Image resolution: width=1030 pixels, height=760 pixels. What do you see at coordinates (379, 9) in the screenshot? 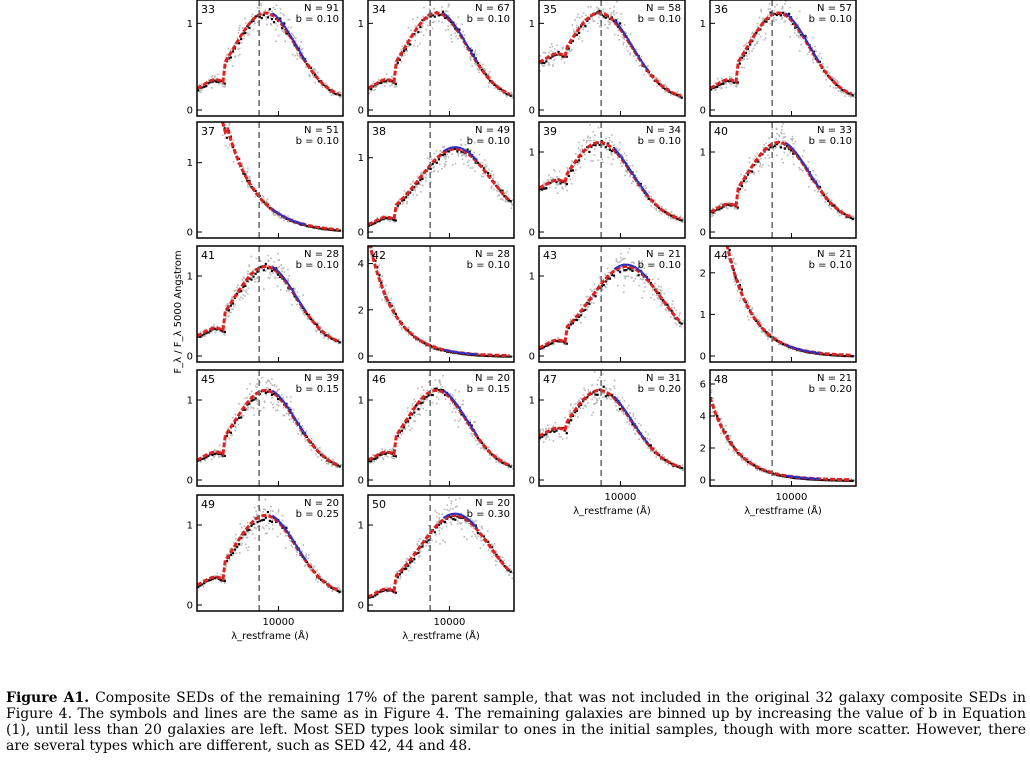
I see `panel-number: 34` at bounding box center [379, 9].